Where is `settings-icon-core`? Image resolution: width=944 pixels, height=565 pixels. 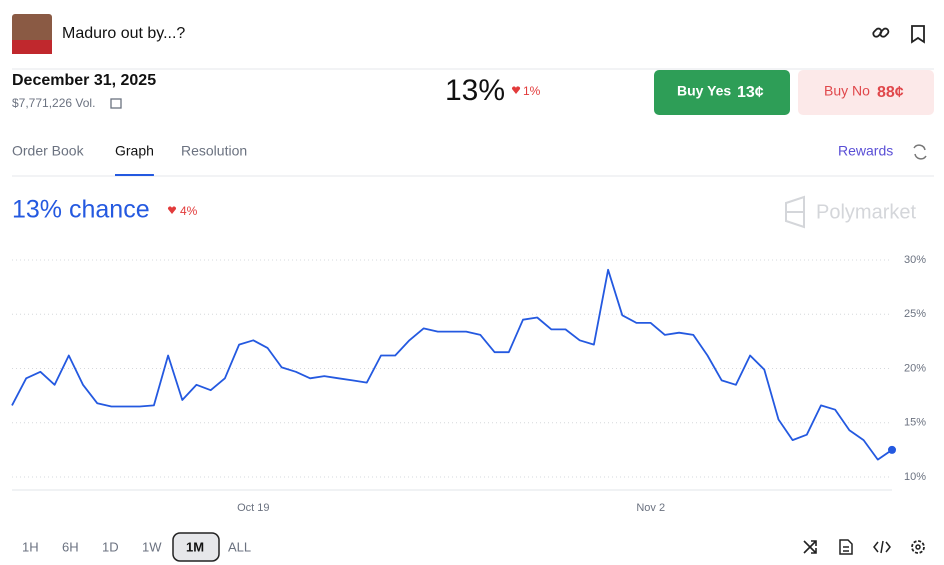
settings-icon-core is located at coordinates (918, 547).